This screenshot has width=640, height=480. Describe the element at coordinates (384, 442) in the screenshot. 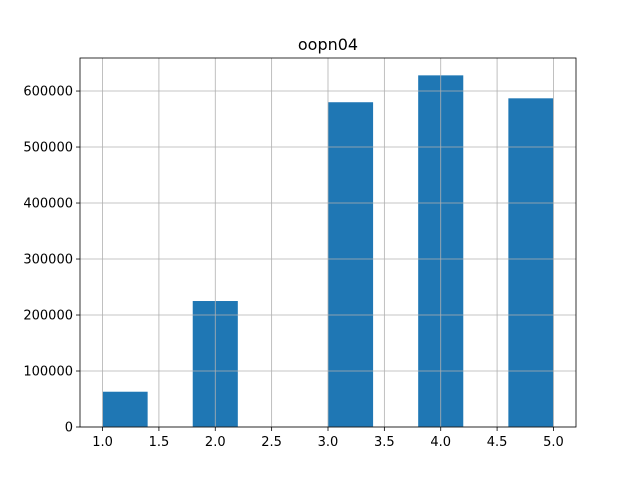

I see `x-tick-label: 3.5` at that location.